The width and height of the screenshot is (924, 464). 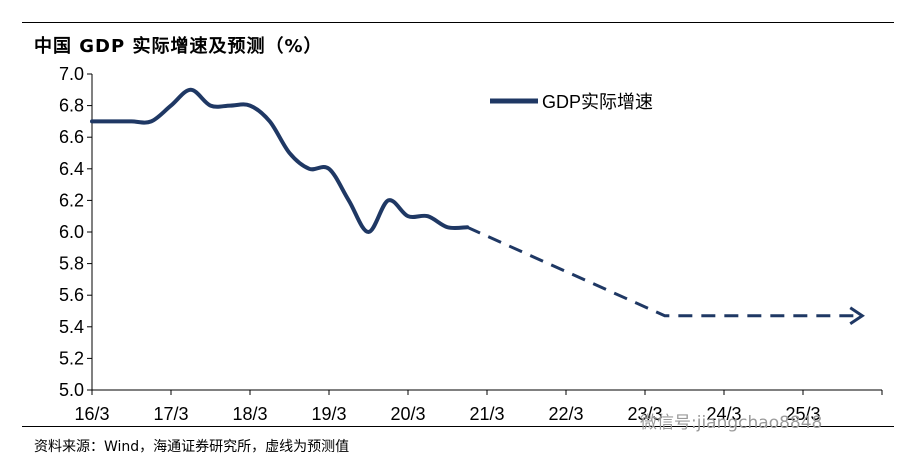 What do you see at coordinates (178, 46) in the screenshot?
I see `chart-title: 中国 GDP 实际增速及预测（%）` at bounding box center [178, 46].